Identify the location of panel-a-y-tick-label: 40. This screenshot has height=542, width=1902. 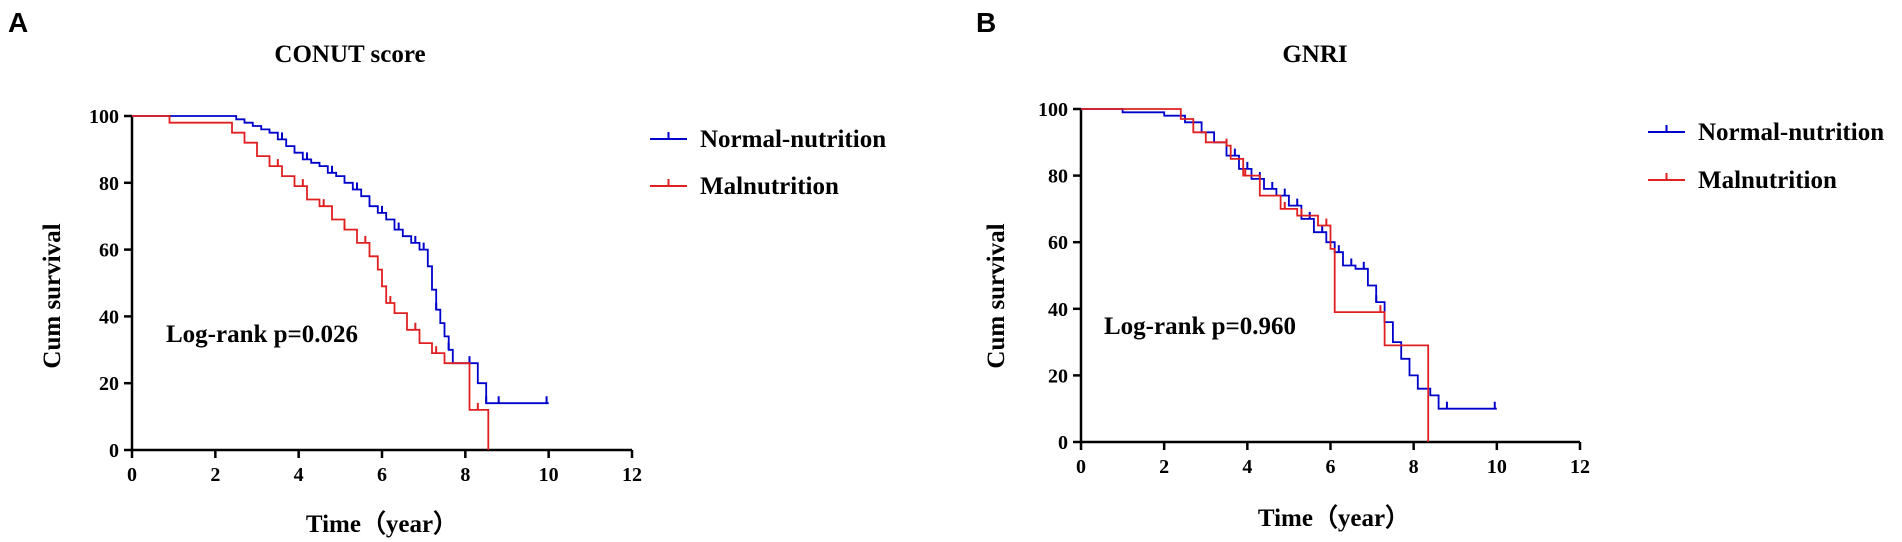
(109, 317).